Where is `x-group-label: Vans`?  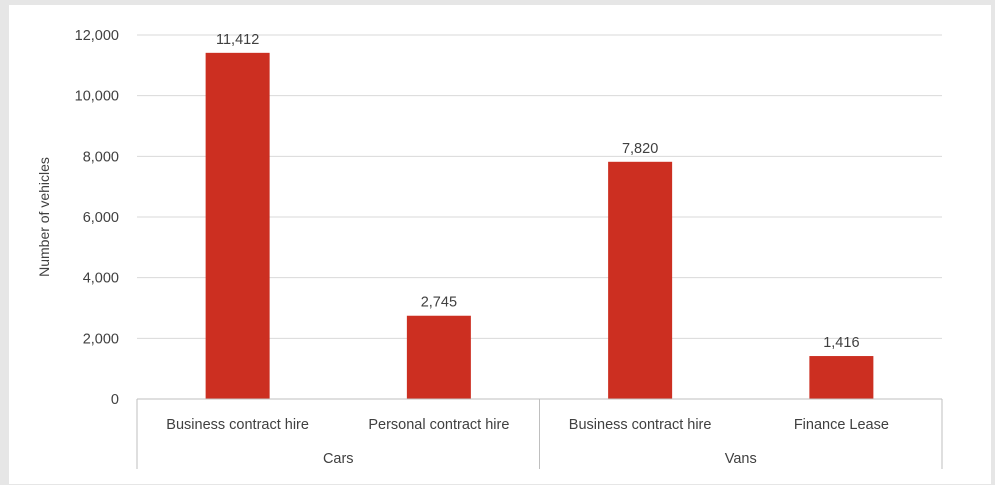 x-group-label: Vans is located at coordinates (741, 459).